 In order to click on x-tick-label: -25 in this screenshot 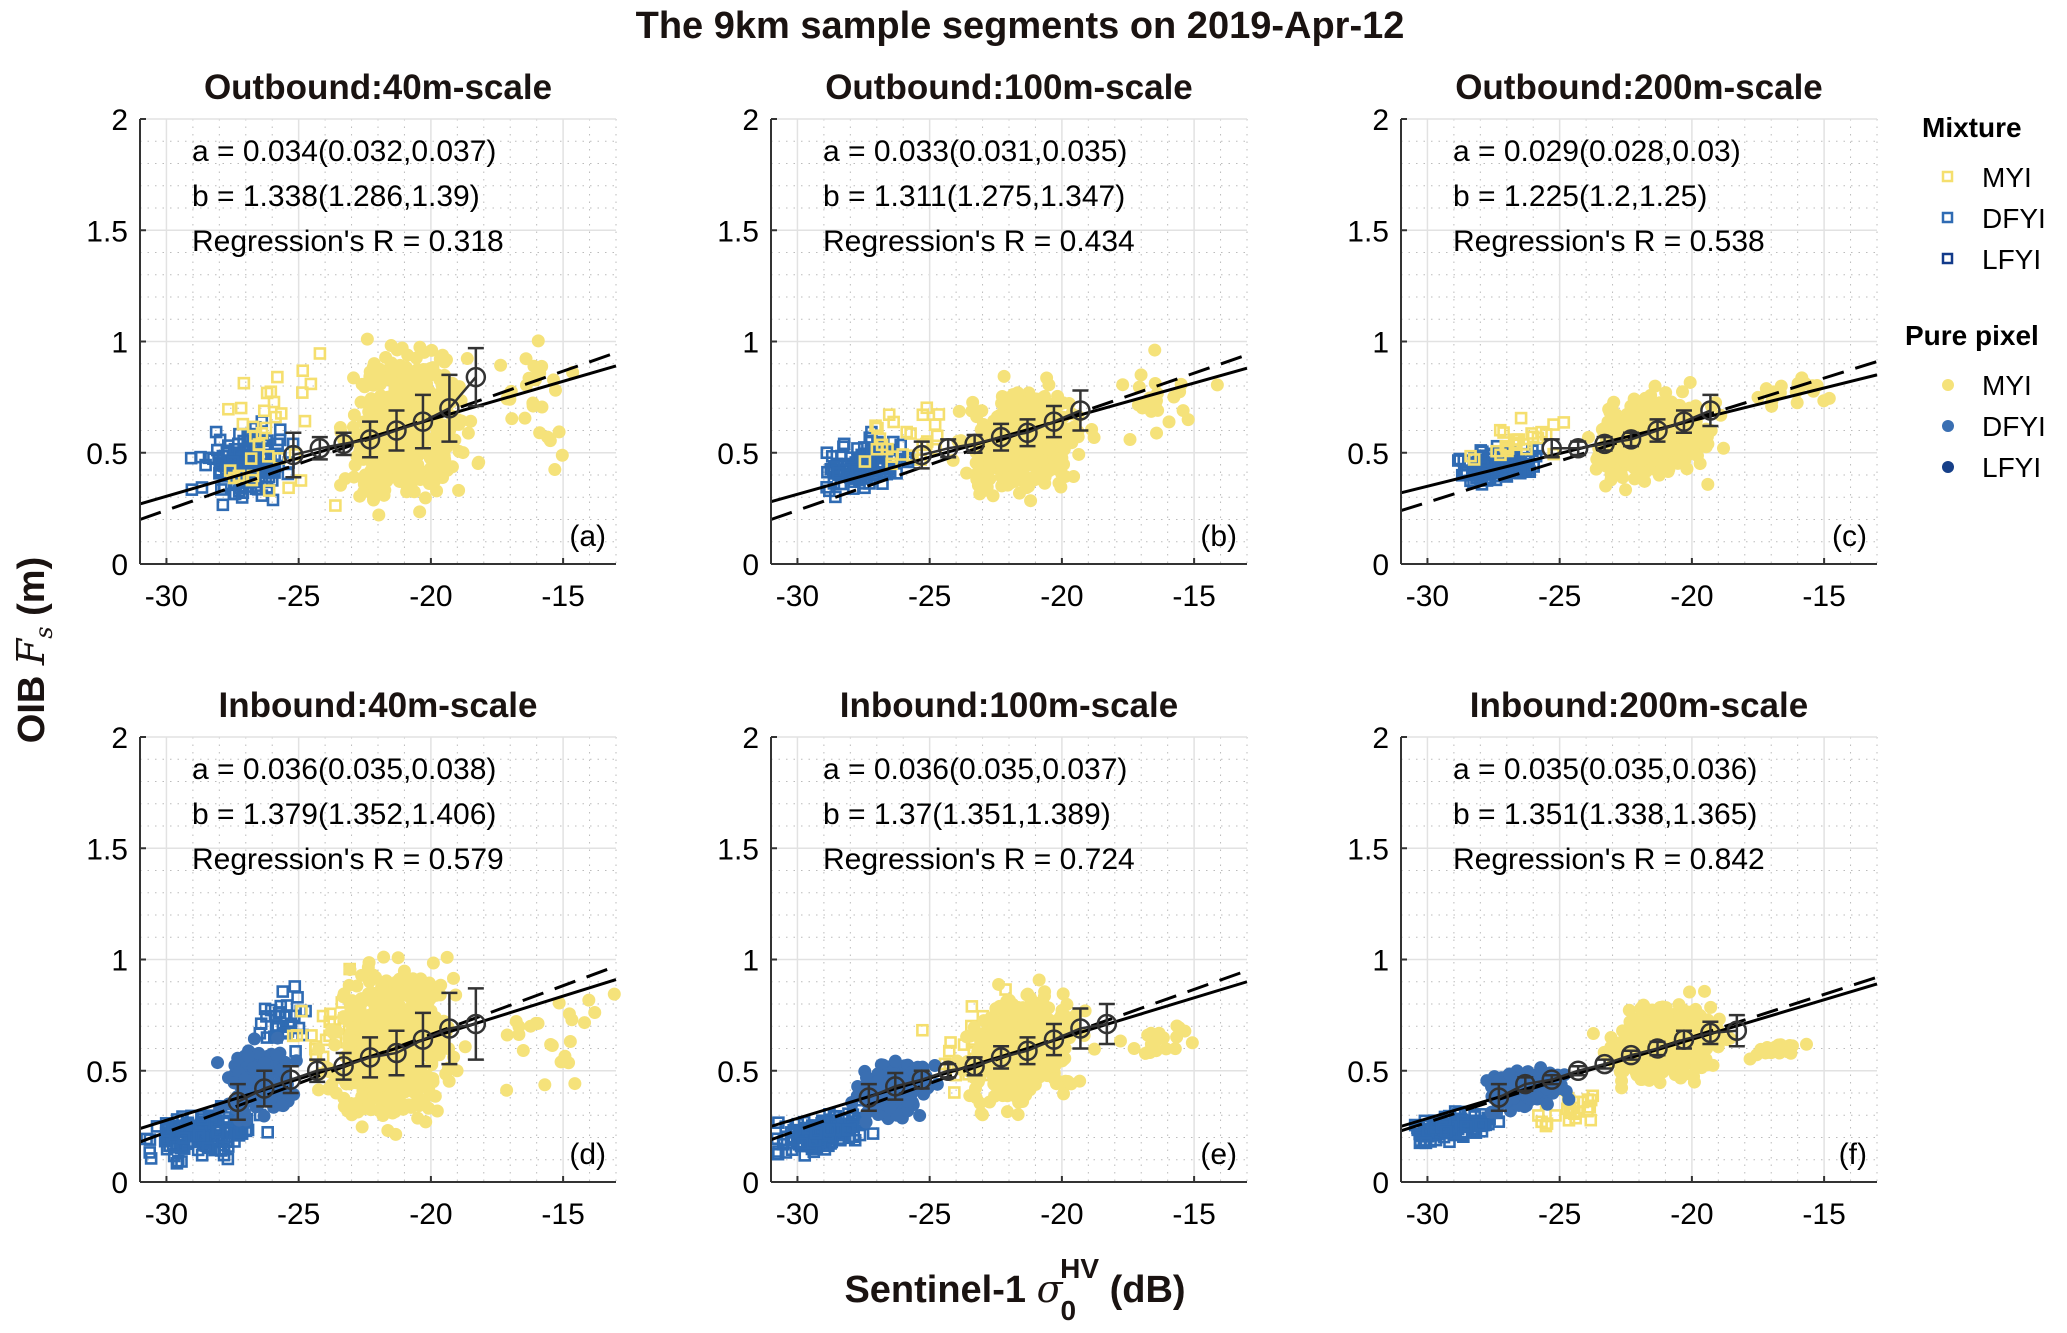, I will do `click(929, 1214)`.